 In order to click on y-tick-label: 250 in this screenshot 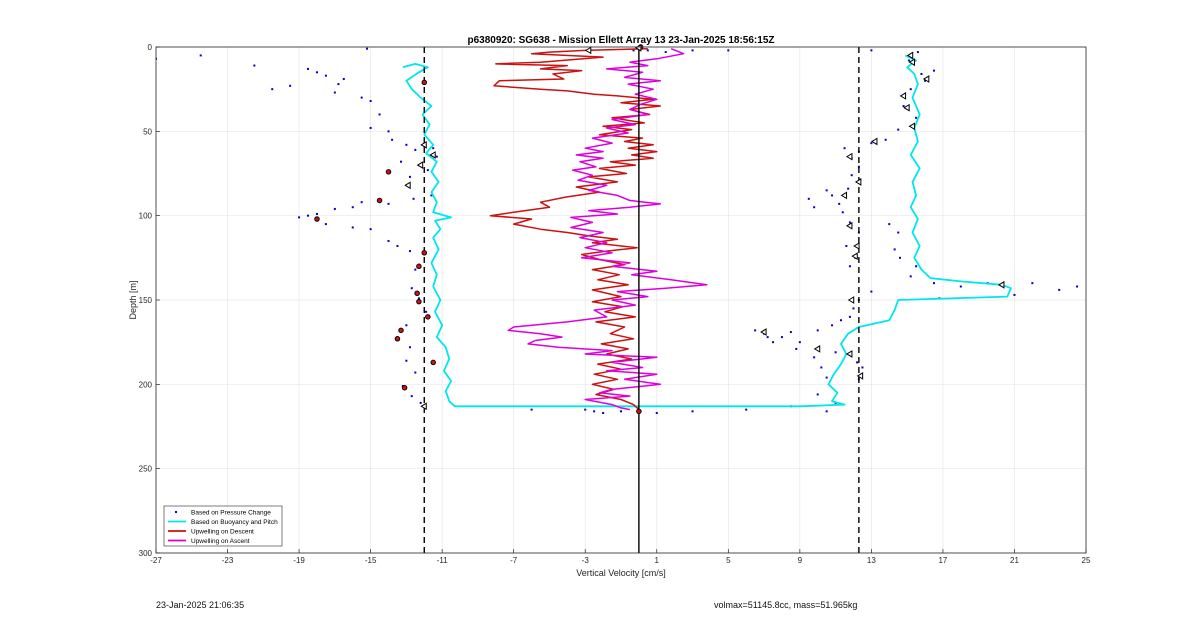, I will do `click(146, 469)`.